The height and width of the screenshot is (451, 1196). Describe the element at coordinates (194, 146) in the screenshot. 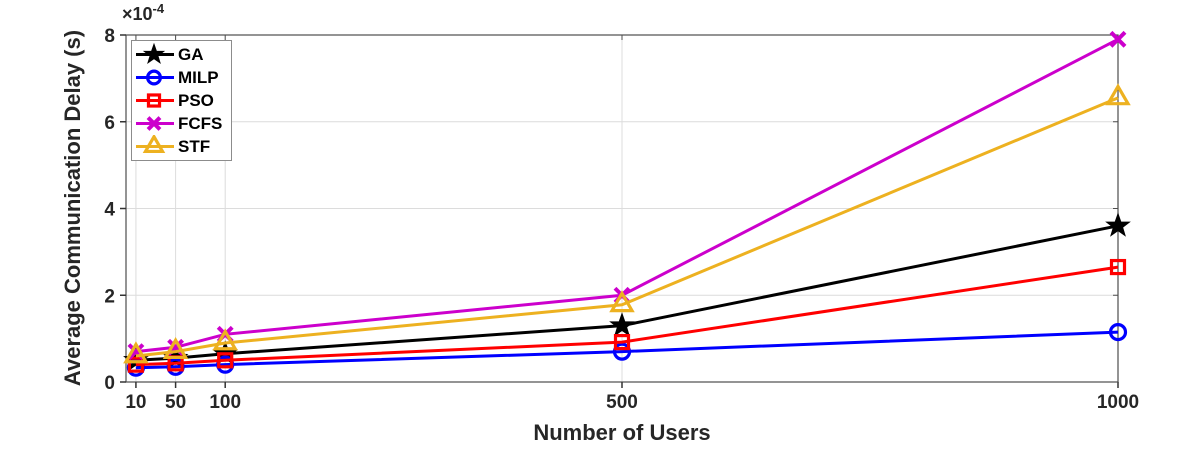

I see `legend-label: STF` at that location.